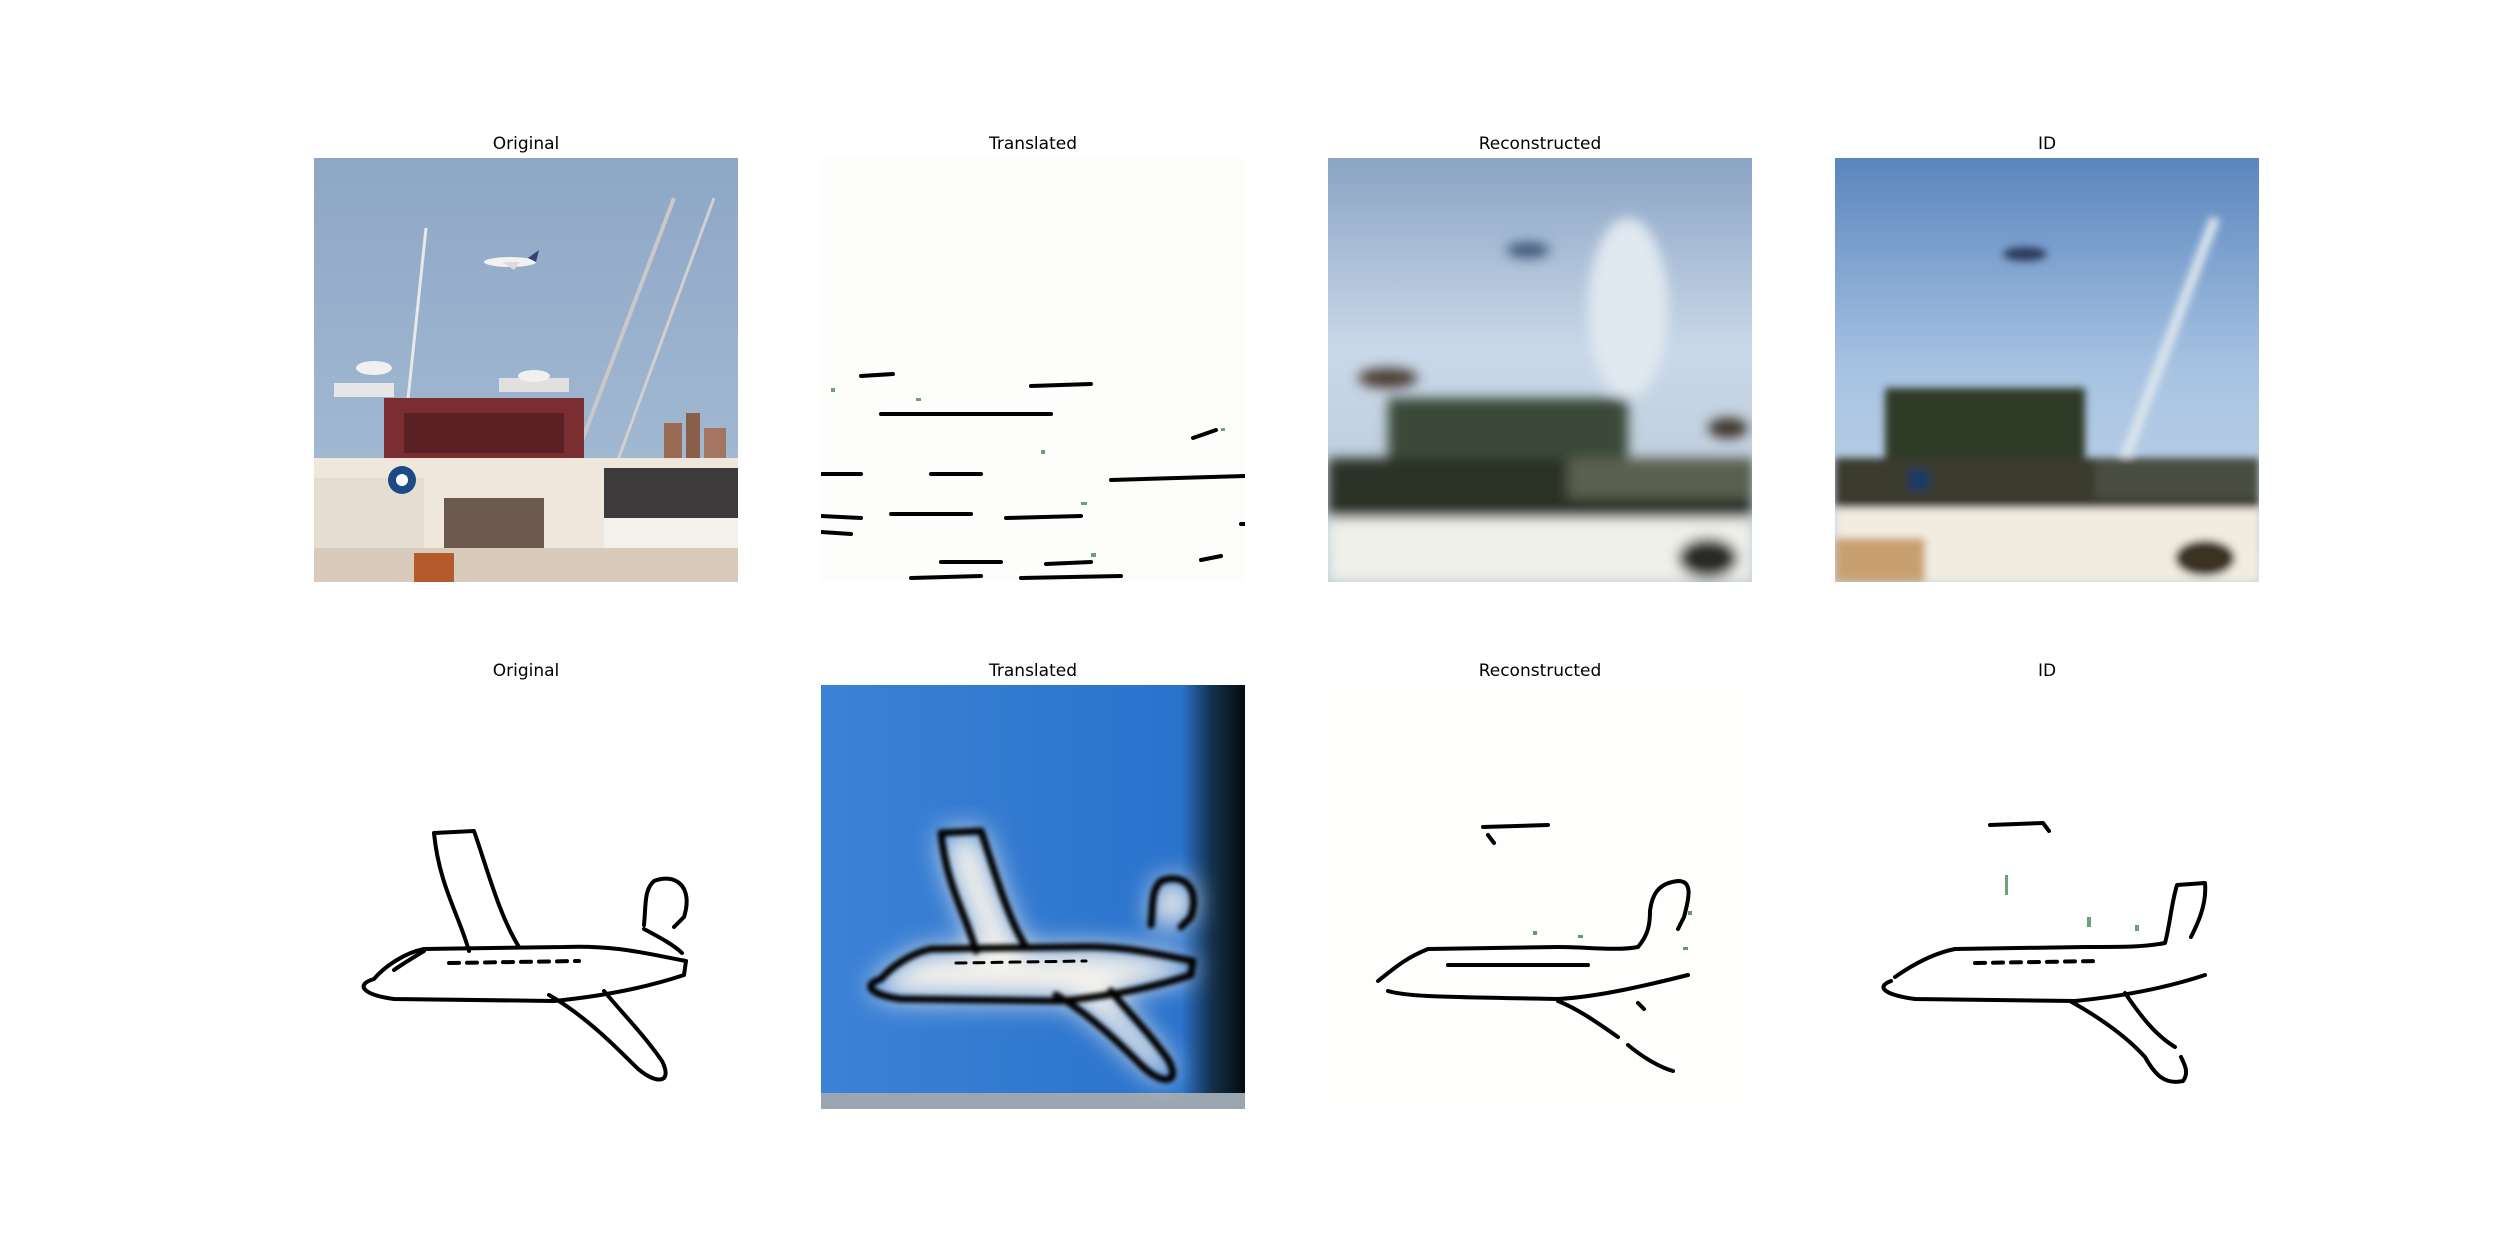 The width and height of the screenshot is (2500, 1250). I want to click on row2-translated-panel: Translated, so click(1033, 885).